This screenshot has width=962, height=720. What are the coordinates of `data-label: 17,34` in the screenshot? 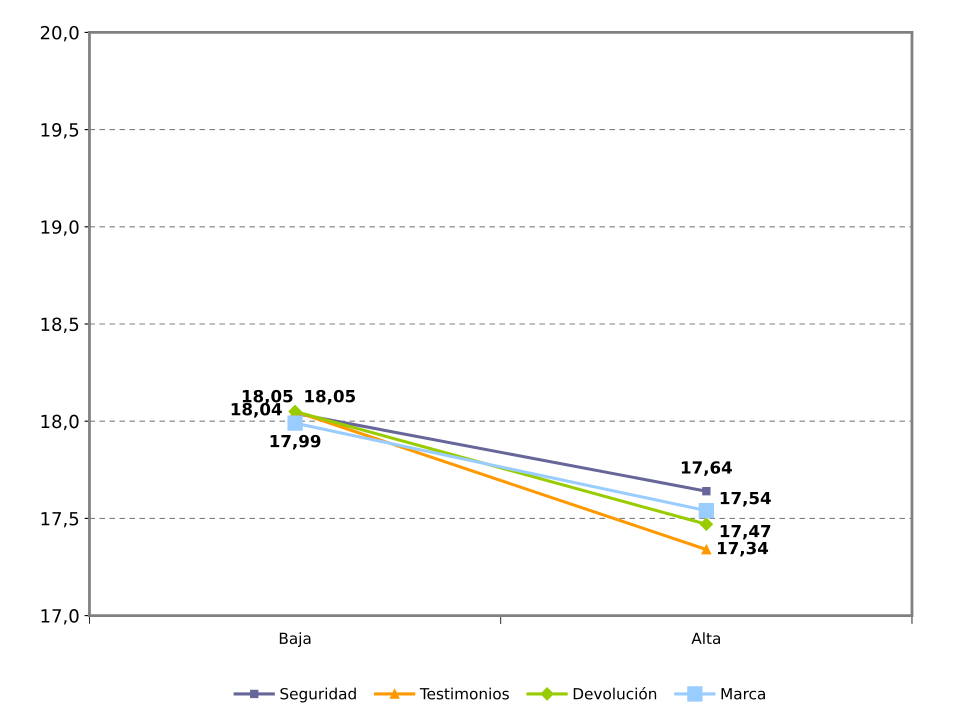 It's located at (743, 549).